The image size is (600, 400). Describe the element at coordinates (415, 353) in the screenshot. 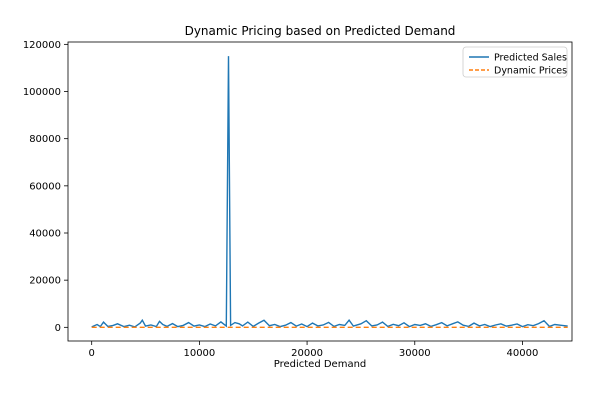

I see `x-tick-label: 30000` at that location.